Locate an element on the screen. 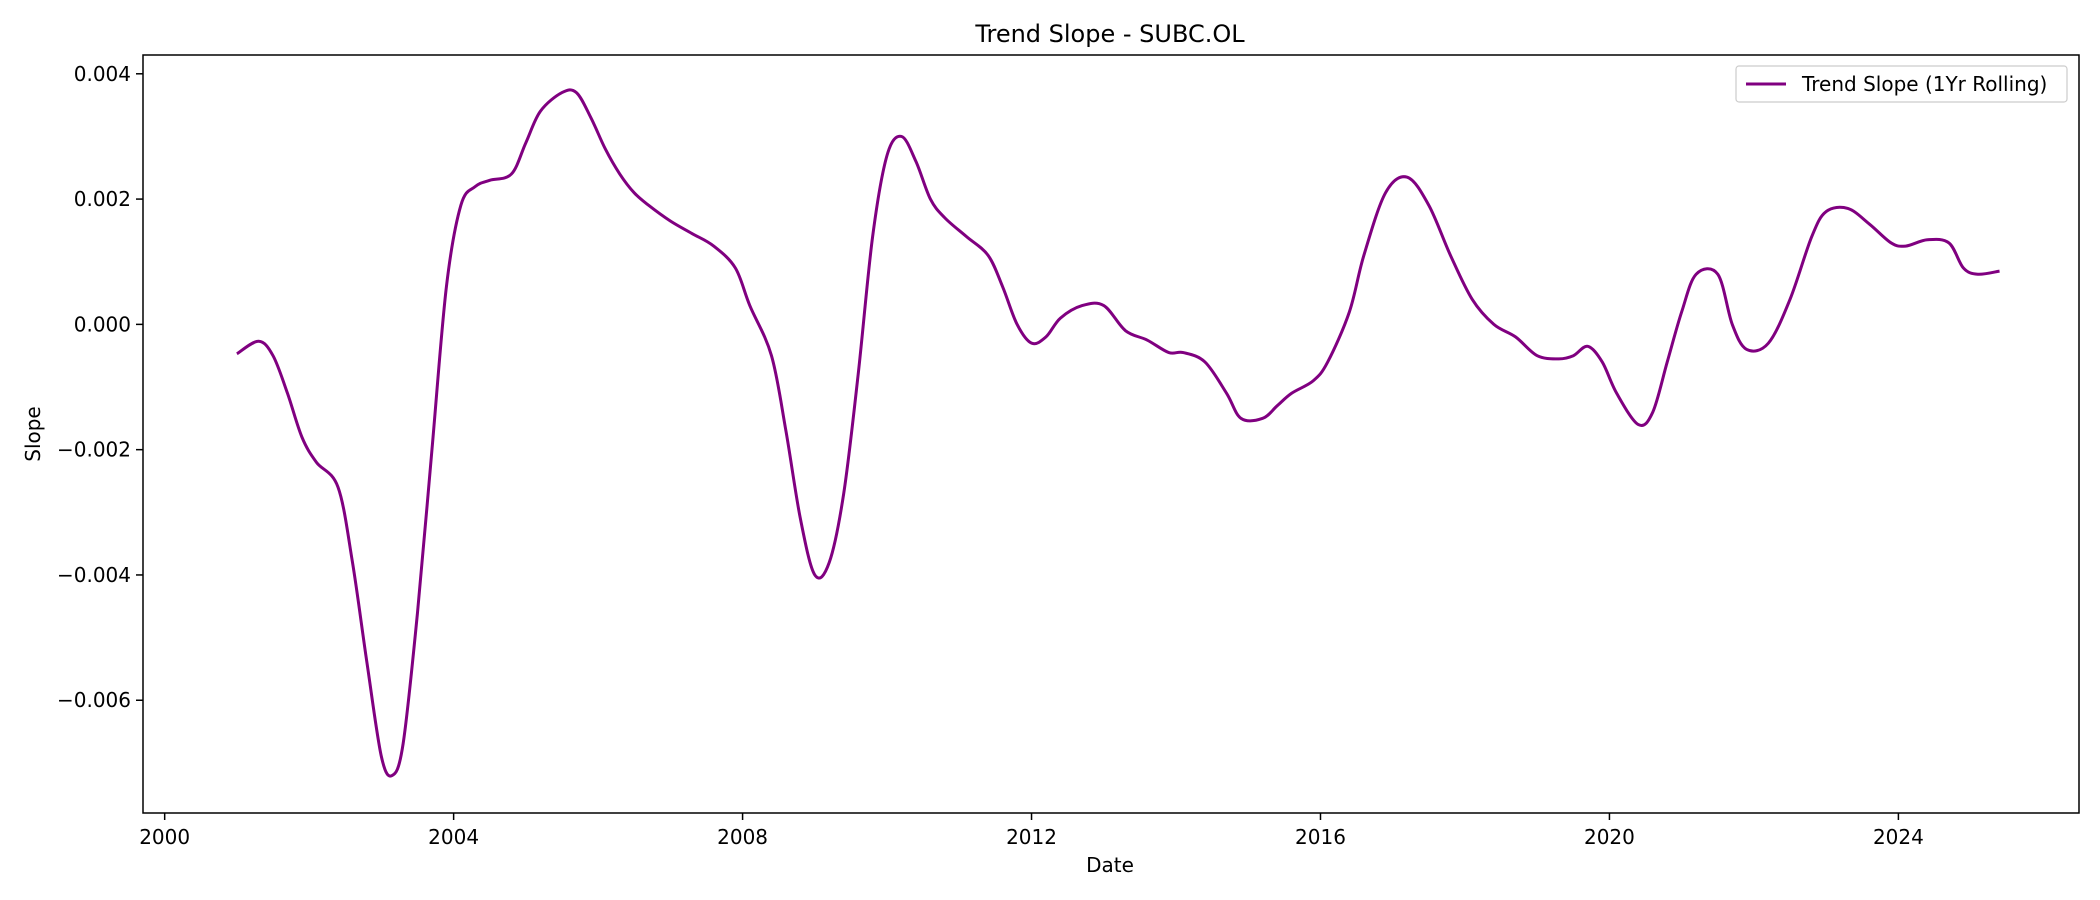  y-tick-label: 0.004 is located at coordinates (102, 74).